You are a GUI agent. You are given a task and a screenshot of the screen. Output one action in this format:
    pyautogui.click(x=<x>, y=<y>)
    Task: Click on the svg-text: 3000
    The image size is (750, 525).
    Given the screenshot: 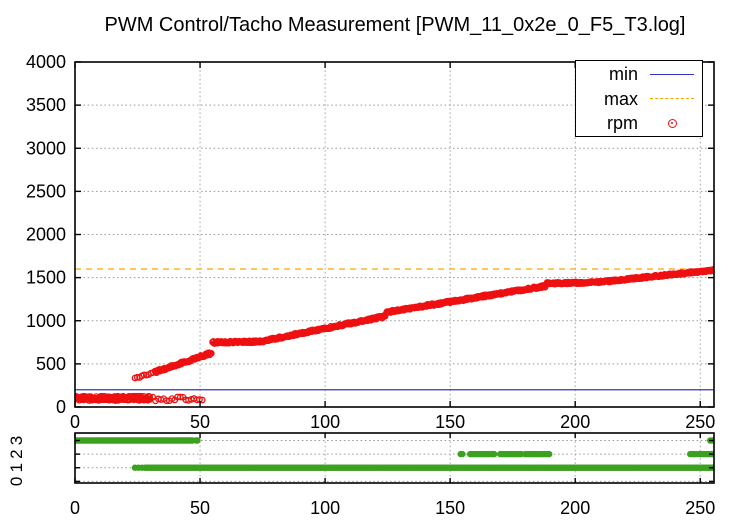 What is the action you would take?
    pyautogui.click(x=46, y=148)
    